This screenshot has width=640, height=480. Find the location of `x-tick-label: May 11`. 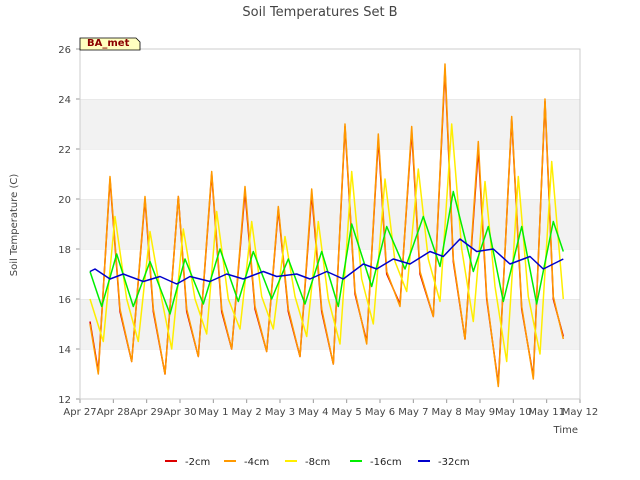

x-tick-label: May 11 is located at coordinates (546, 412).